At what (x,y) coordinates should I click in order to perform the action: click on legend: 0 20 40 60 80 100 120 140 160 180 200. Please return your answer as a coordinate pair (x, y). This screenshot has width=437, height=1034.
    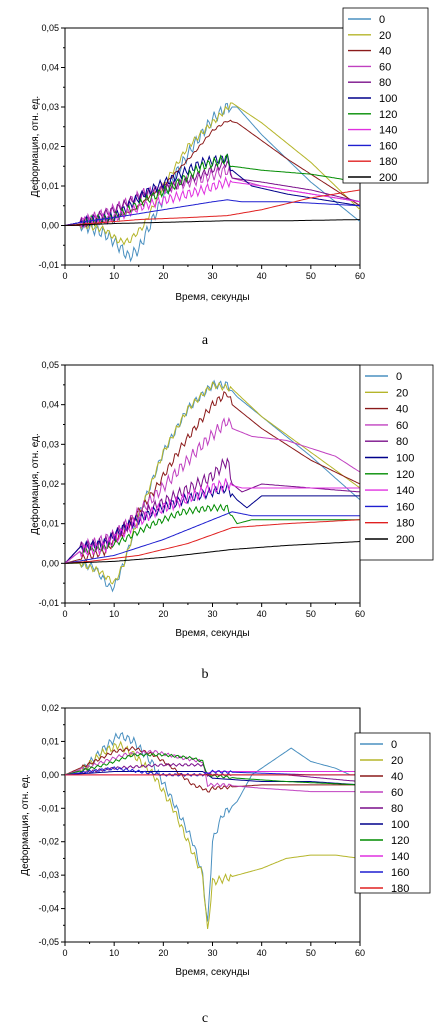
    Looking at the image, I should click on (385, 95).